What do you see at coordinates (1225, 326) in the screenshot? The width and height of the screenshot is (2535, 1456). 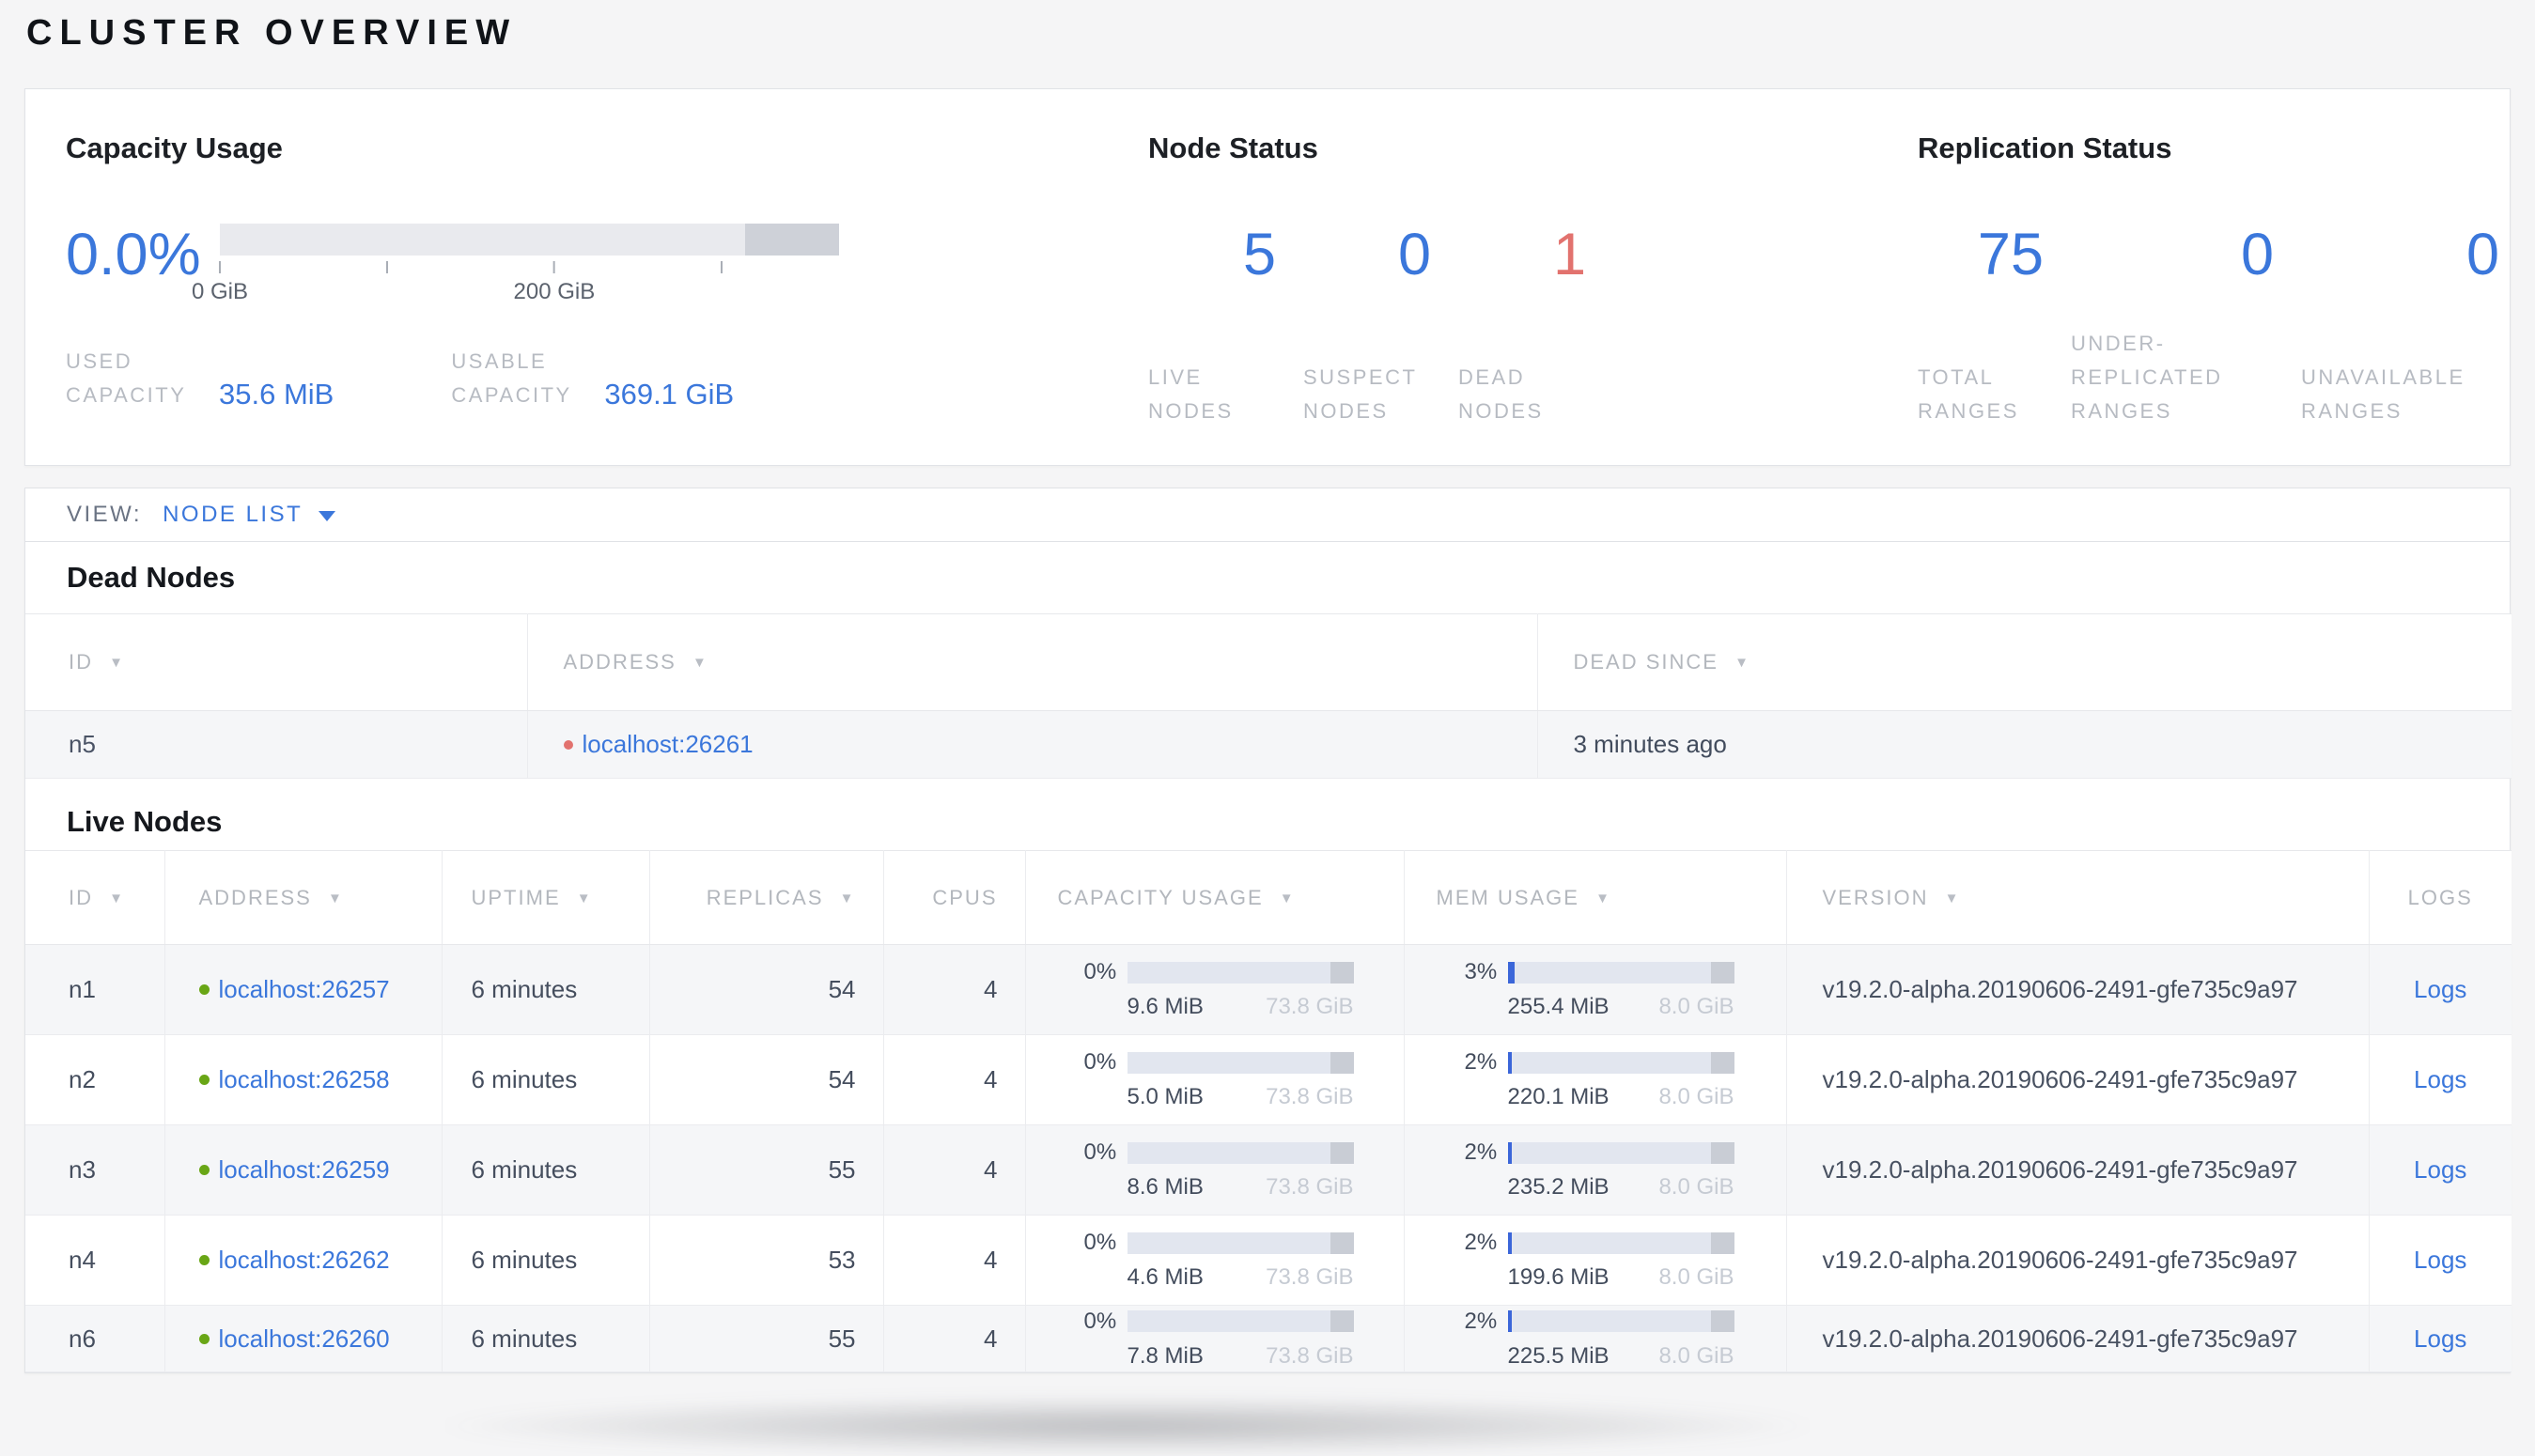 I see `node-status-stat: 5 LIVE NODES` at bounding box center [1225, 326].